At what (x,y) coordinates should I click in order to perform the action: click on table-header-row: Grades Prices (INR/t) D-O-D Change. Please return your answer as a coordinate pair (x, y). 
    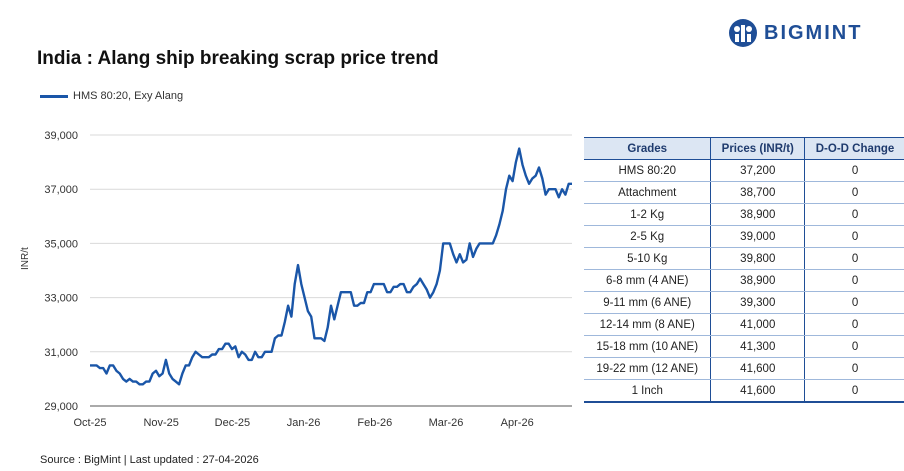
    Looking at the image, I should click on (744, 148).